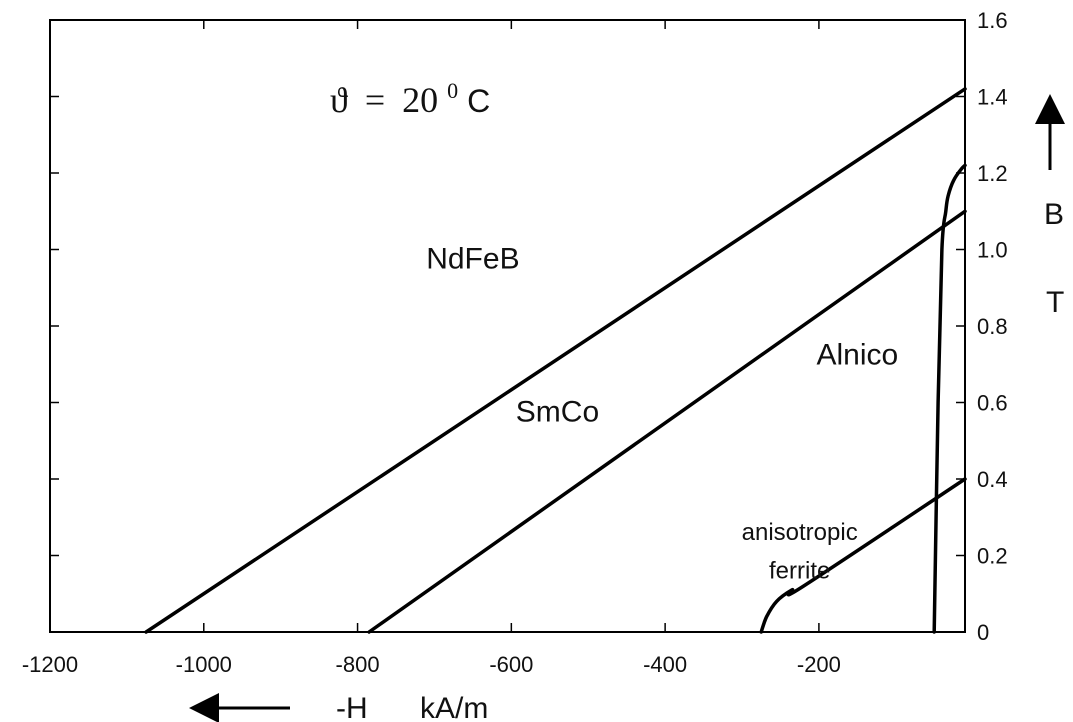 Image resolution: width=1073 pixels, height=722 pixels. Describe the element at coordinates (800, 532) in the screenshot. I see `series-label-anisotropic: anisotropic` at that location.